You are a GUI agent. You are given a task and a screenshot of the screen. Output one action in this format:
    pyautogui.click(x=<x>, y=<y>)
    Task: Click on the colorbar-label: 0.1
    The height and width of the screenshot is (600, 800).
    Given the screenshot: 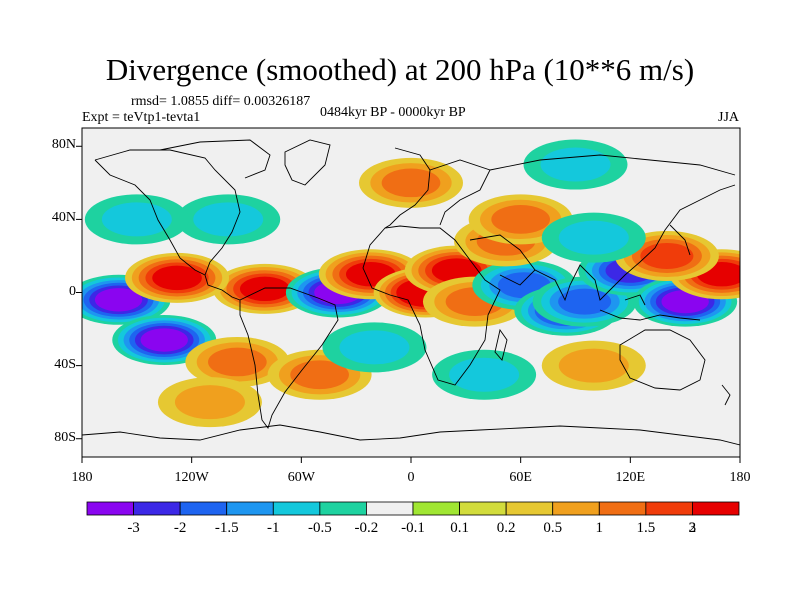 What is the action you would take?
    pyautogui.click(x=459, y=528)
    